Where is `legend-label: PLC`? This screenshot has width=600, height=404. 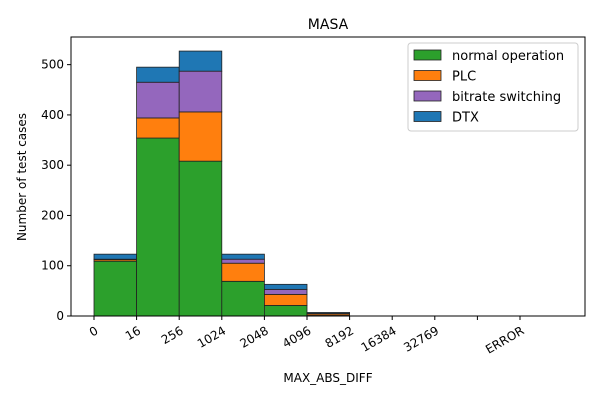 legend-label: PLC is located at coordinates (464, 77).